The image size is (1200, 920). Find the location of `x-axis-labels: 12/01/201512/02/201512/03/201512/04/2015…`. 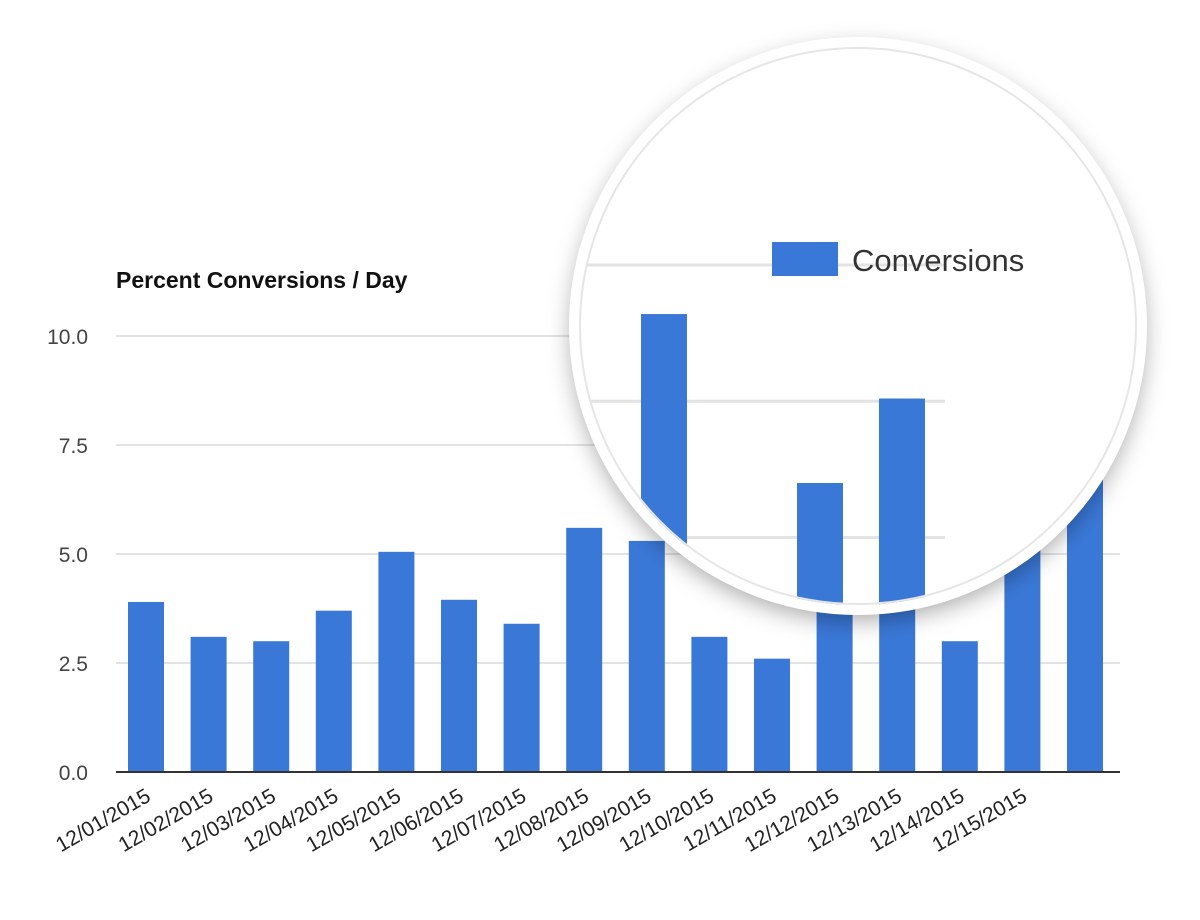

x-axis-labels: 12/01/201512/02/201512/03/201512/04/2015… is located at coordinates (541, 820).